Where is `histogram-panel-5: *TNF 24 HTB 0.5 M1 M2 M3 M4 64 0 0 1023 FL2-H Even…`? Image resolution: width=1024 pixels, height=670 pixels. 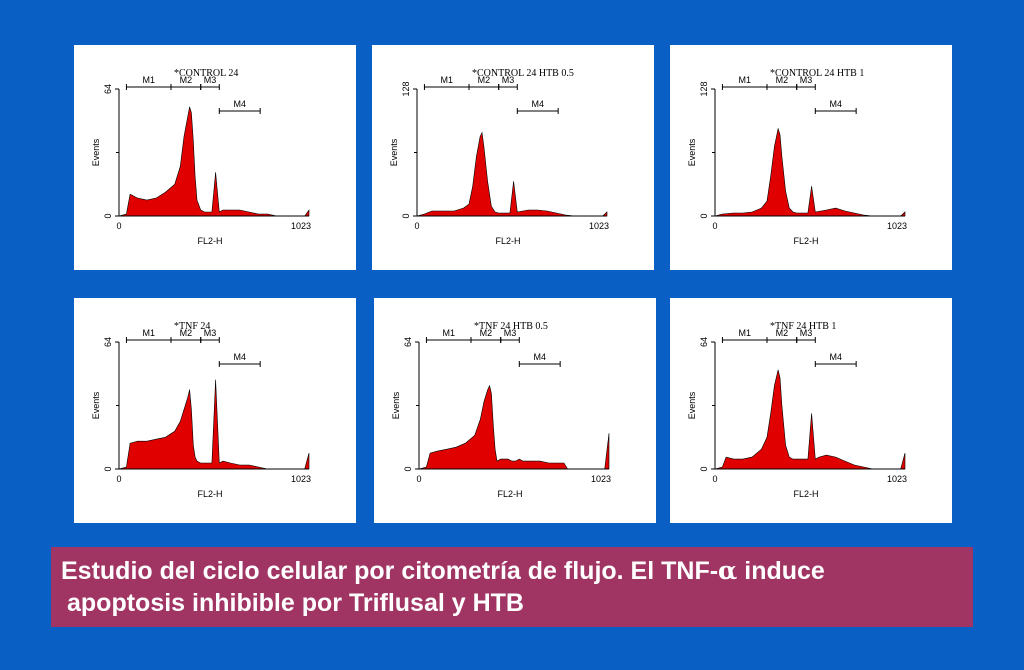 histogram-panel-5: *TNF 24 HTB 0.5 M1 M2 M3 M4 64 0 0 1023 FL2-H Even… is located at coordinates (515, 410).